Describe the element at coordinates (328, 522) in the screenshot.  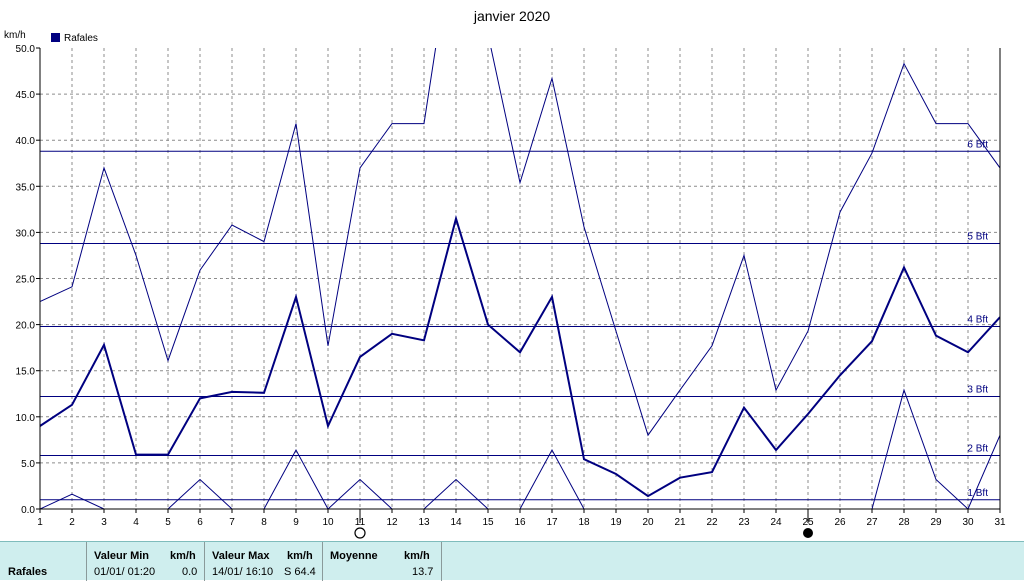
I see `x-tick-label: 10` at that location.